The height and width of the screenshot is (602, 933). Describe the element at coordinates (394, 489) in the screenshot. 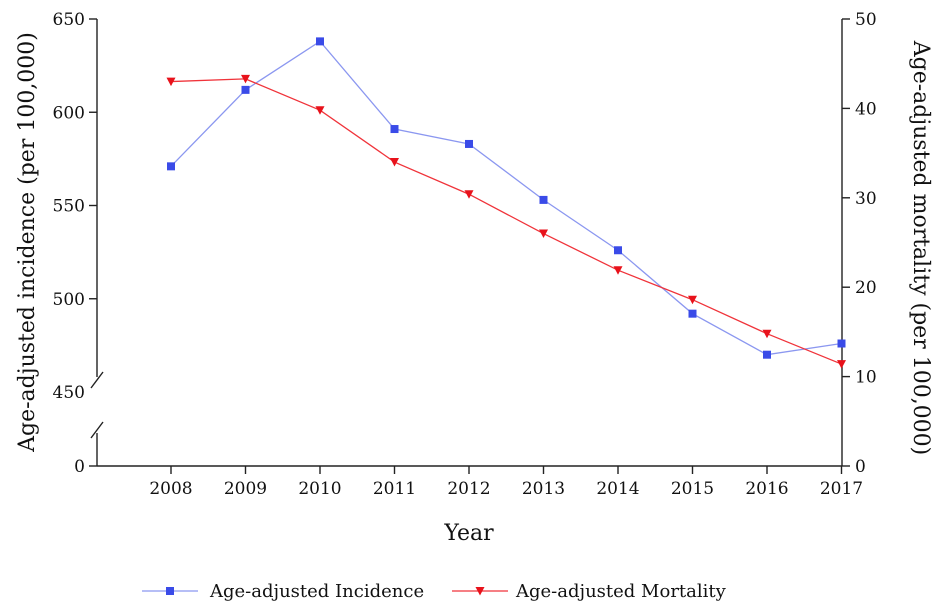

I see `x-tick-label: 2011` at that location.